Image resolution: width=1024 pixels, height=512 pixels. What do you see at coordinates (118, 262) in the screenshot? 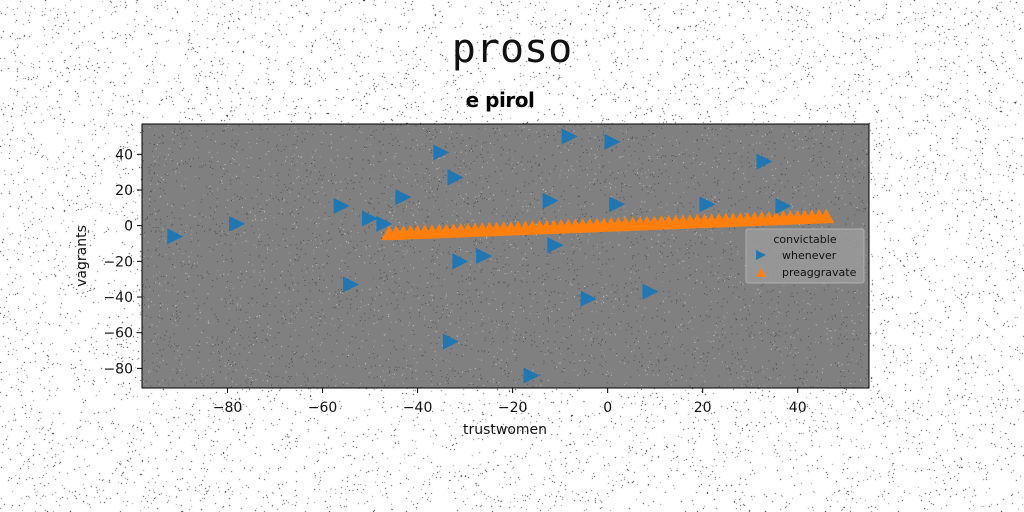
I see `y-tick-label: −20` at bounding box center [118, 262].